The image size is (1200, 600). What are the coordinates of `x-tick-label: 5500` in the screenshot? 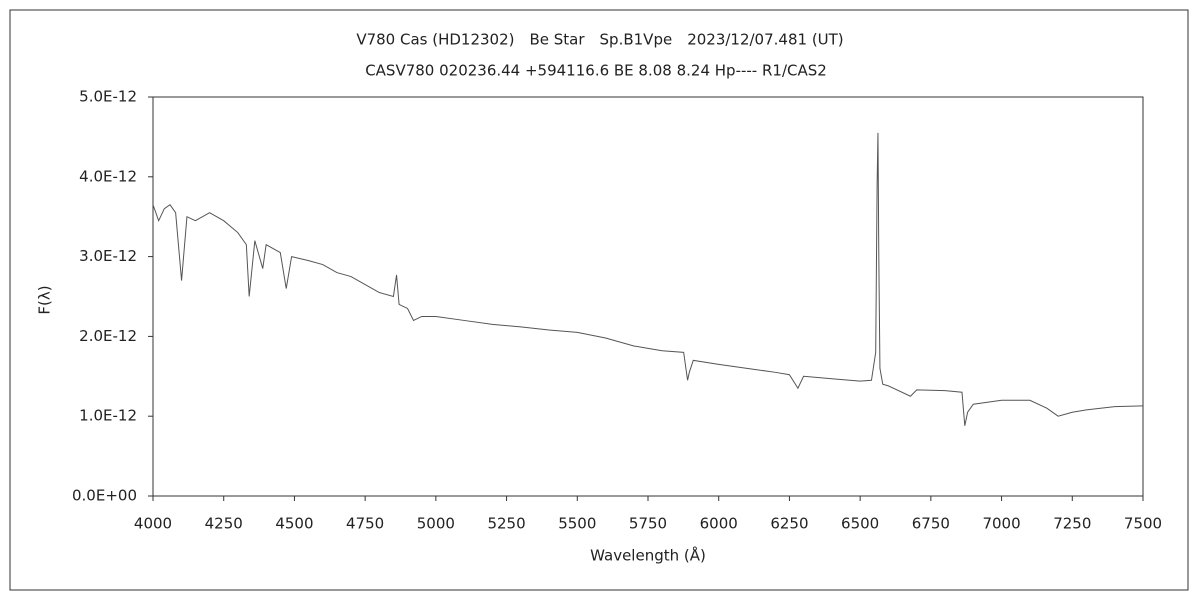 It's located at (577, 524).